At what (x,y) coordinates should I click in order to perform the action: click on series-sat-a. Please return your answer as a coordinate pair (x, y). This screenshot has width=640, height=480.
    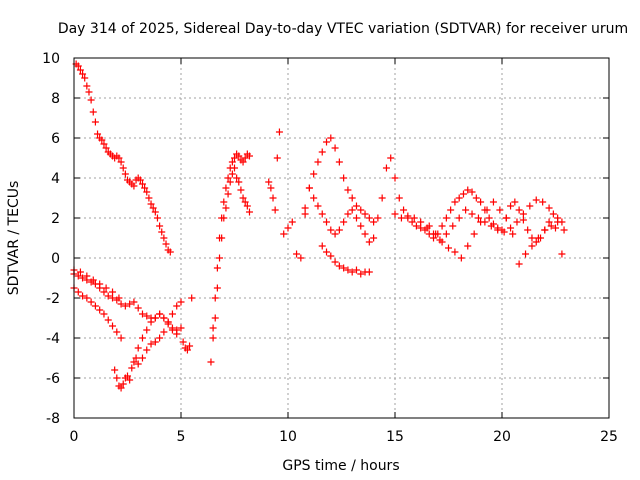
    Looking at the image, I should click on (123, 158).